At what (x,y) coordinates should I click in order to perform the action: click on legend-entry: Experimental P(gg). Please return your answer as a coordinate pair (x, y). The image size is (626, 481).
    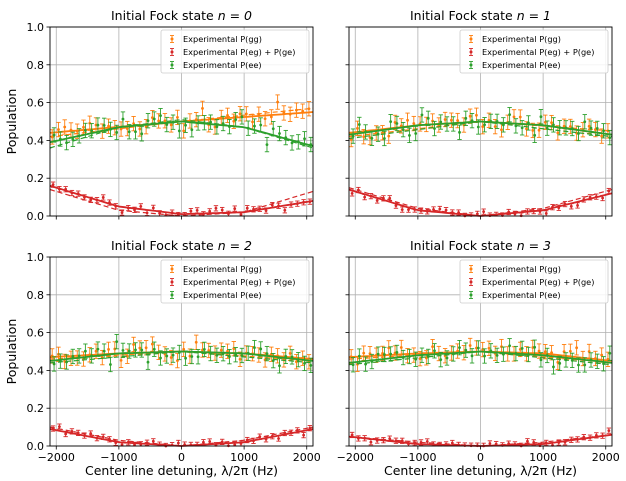
    Looking at the image, I should click on (521, 269).